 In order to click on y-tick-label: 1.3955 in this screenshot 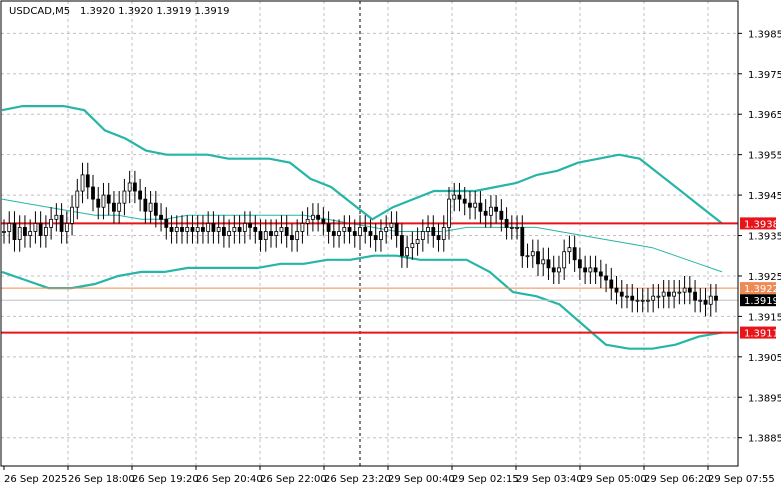, I will do `click(764, 156)`.